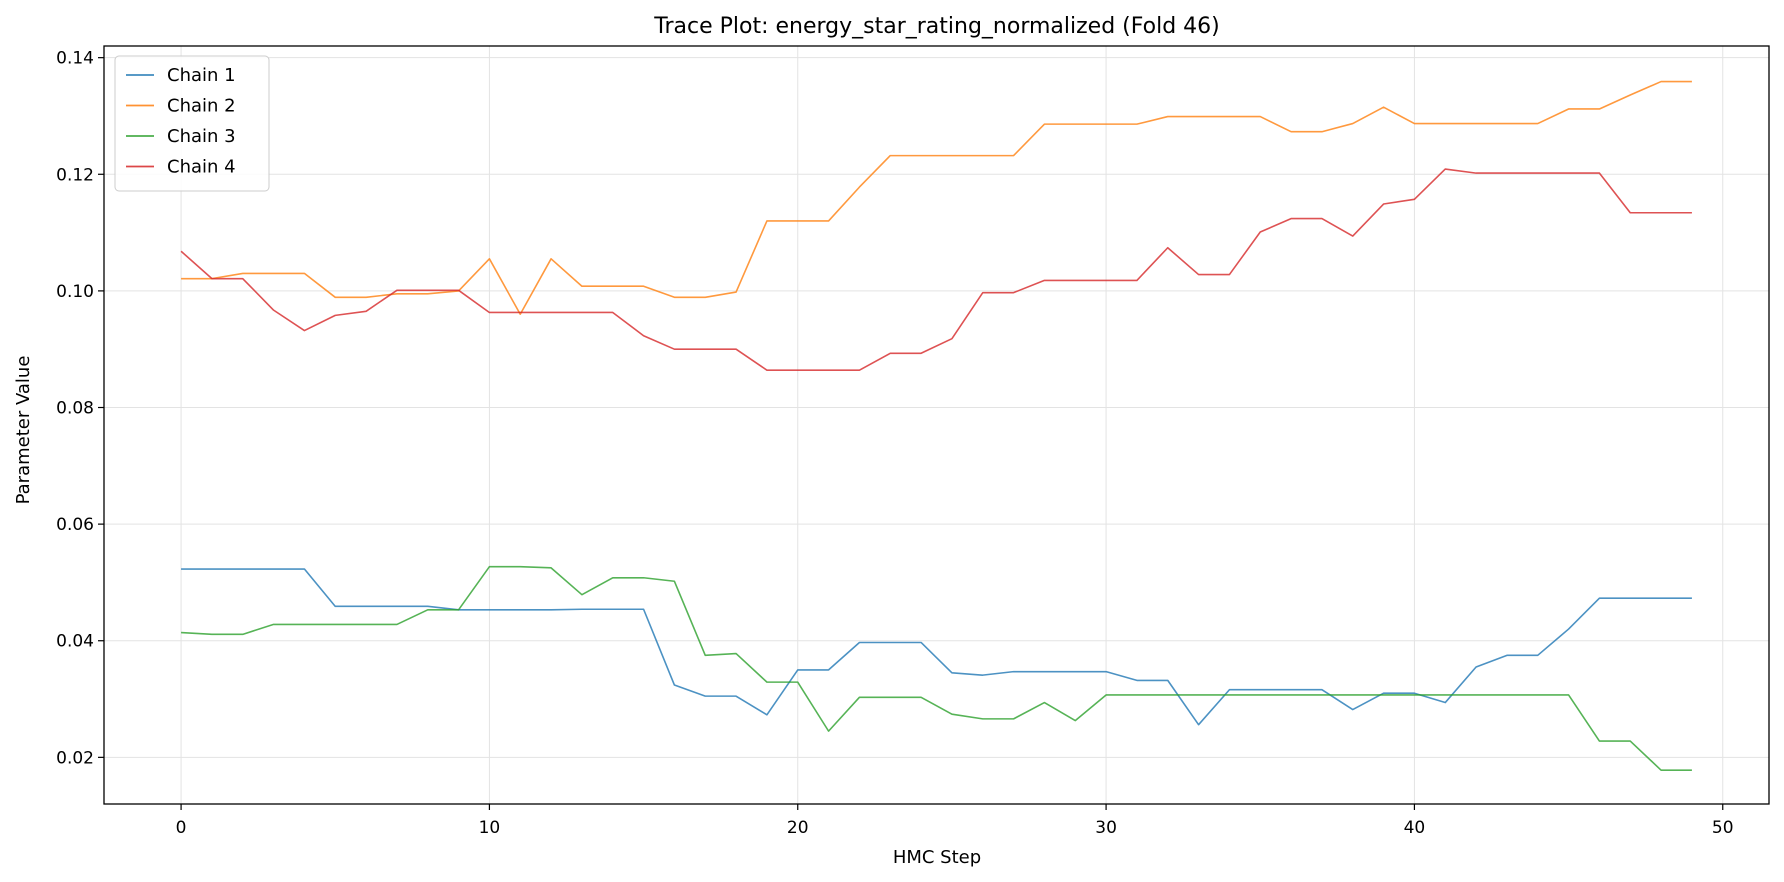 This screenshot has width=1784, height=882. I want to click on legend-box, so click(192, 123).